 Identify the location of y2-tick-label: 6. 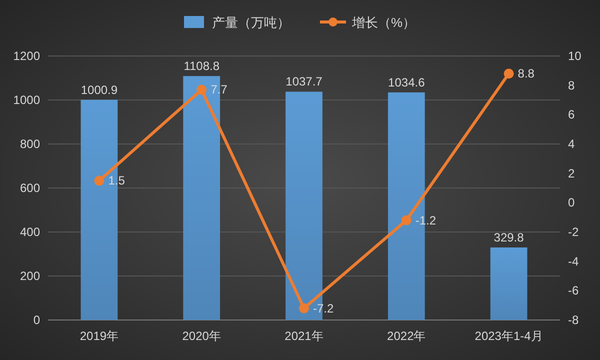
(571, 115).